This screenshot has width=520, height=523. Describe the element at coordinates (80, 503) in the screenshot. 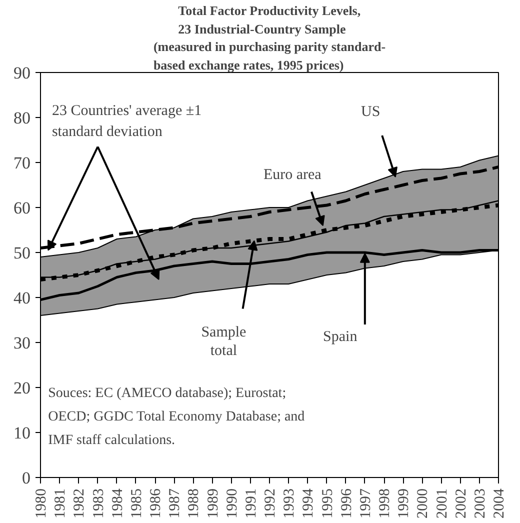

I see `x-tick-label: 1982` at that location.